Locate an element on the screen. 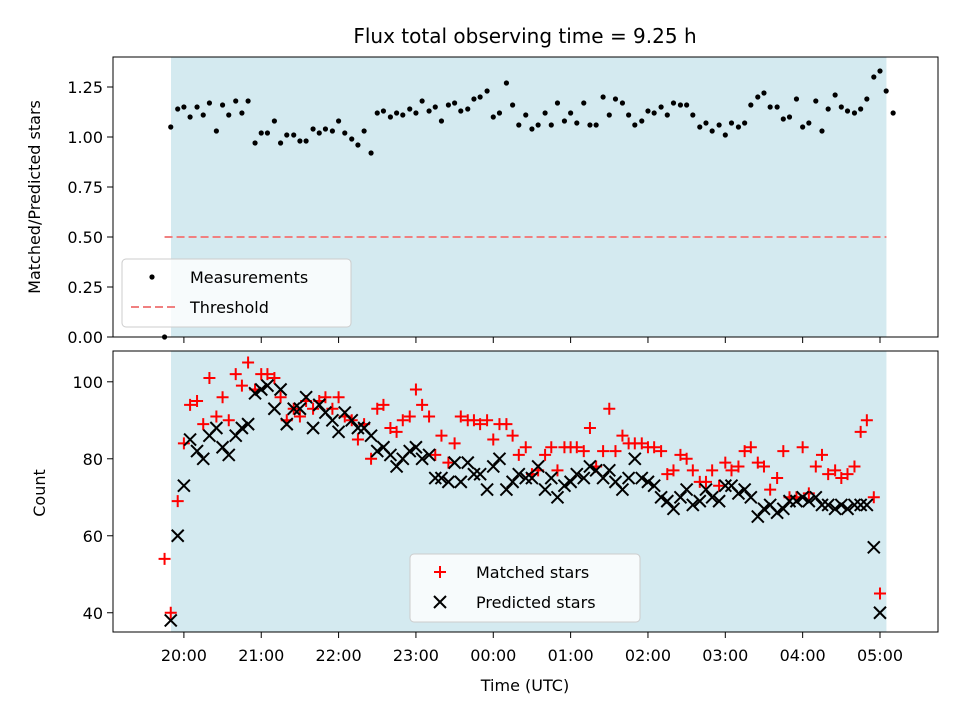 The image size is (960, 720). top-legend-box is located at coordinates (236, 293).